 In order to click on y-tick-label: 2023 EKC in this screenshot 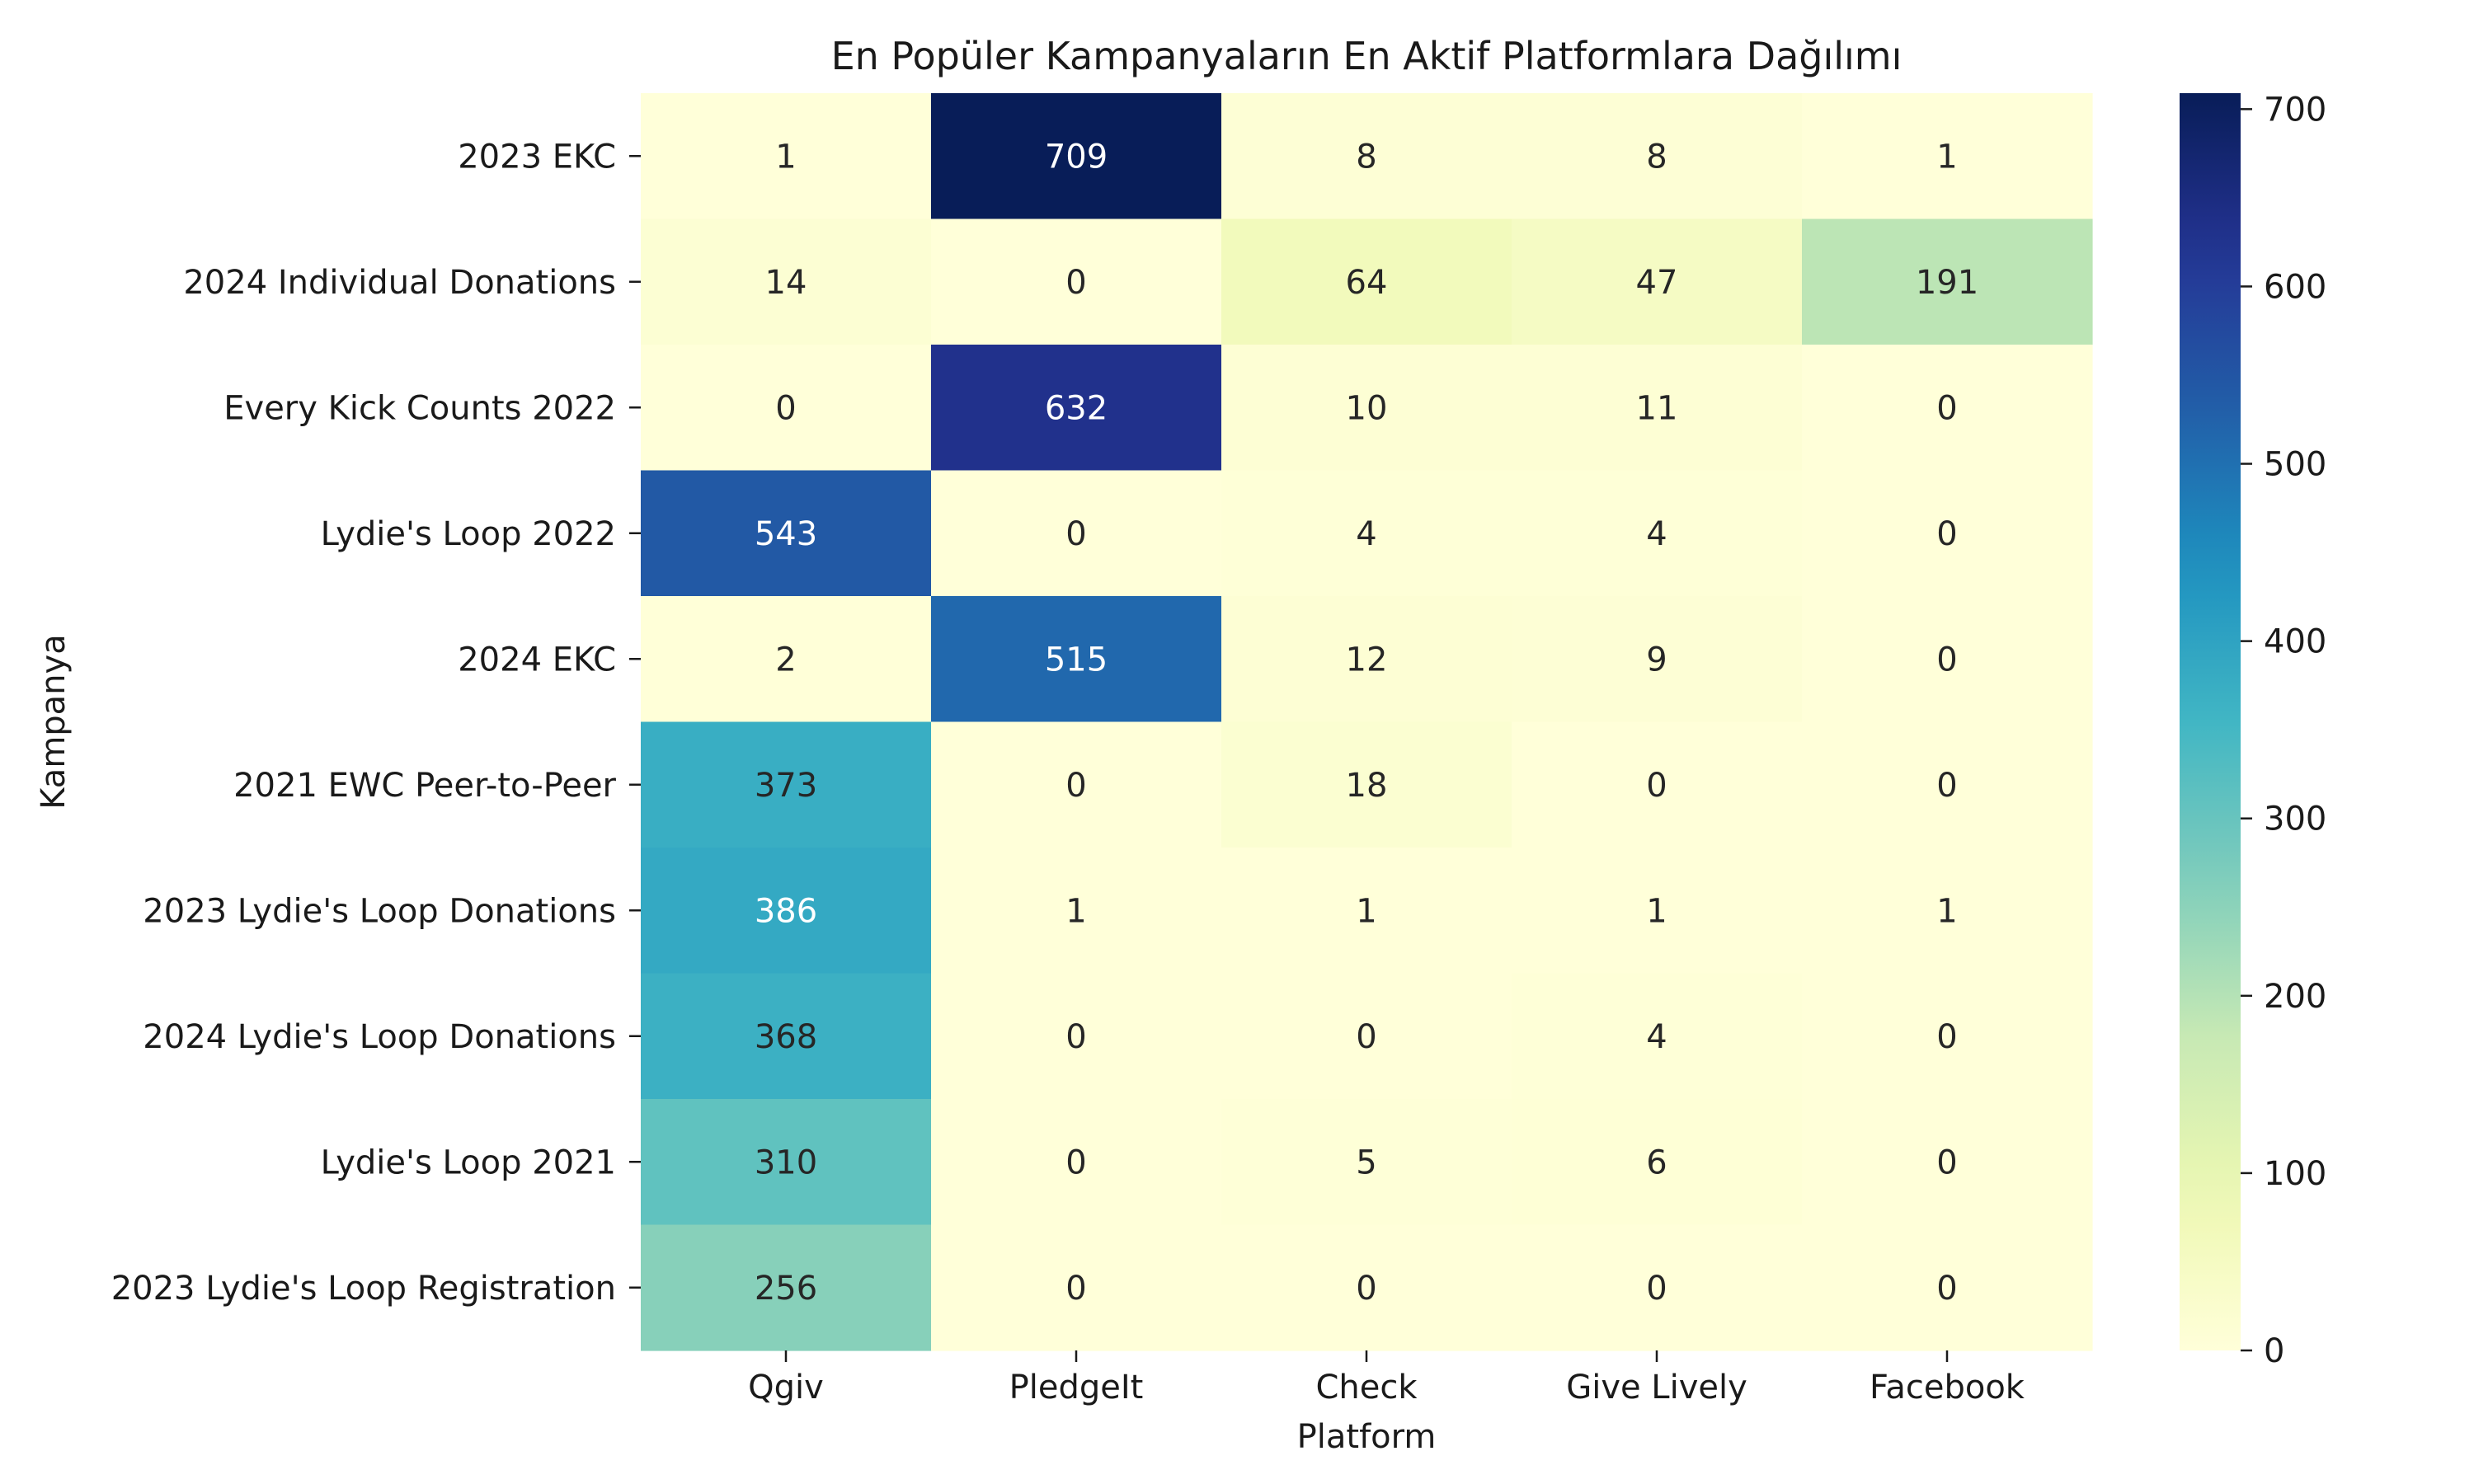, I will do `click(537, 157)`.